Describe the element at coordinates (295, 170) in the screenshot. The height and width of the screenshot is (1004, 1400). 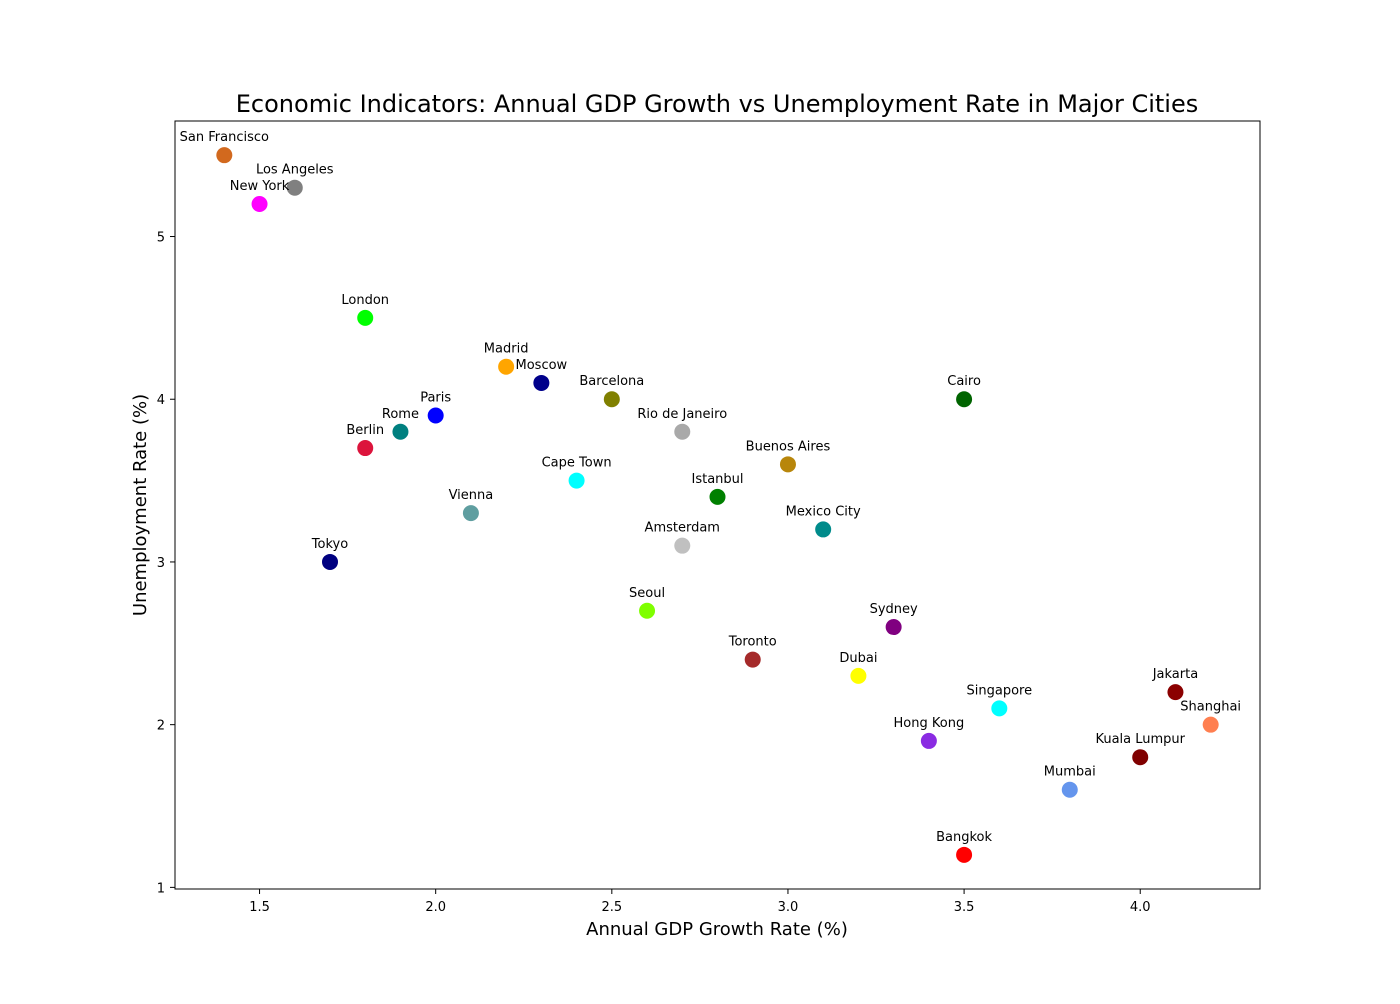
I see `data-point-label: Los Angeles` at that location.